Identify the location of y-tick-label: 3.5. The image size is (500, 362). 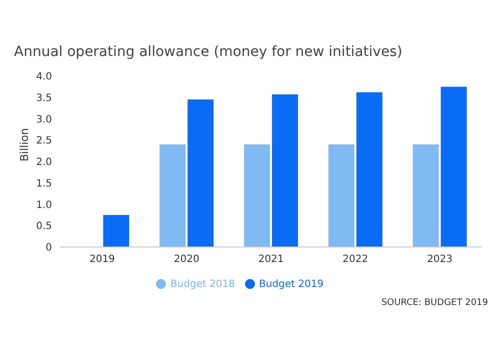
(44, 98).